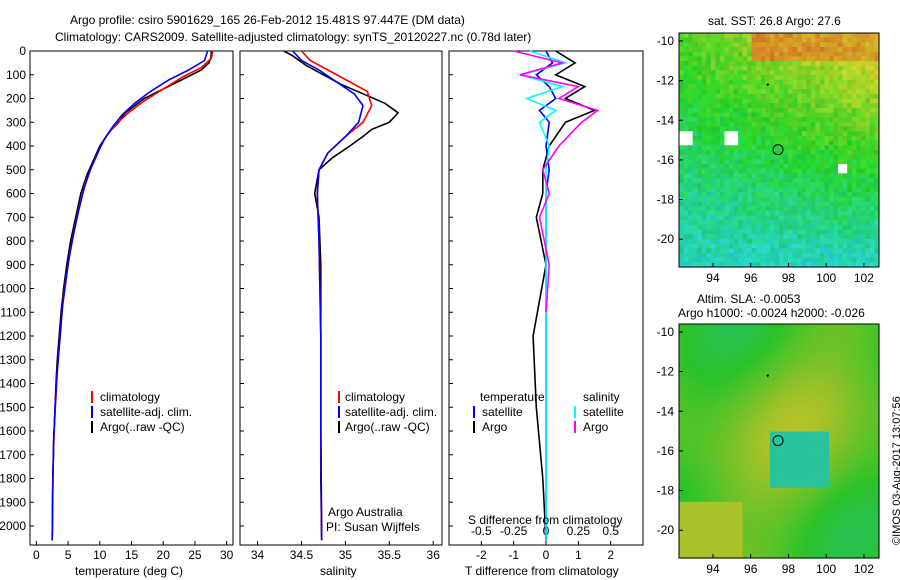 The width and height of the screenshot is (900, 580). What do you see at coordinates (751, 278) in the screenshot?
I see `sst_map-xtick-label: 96` at bounding box center [751, 278].